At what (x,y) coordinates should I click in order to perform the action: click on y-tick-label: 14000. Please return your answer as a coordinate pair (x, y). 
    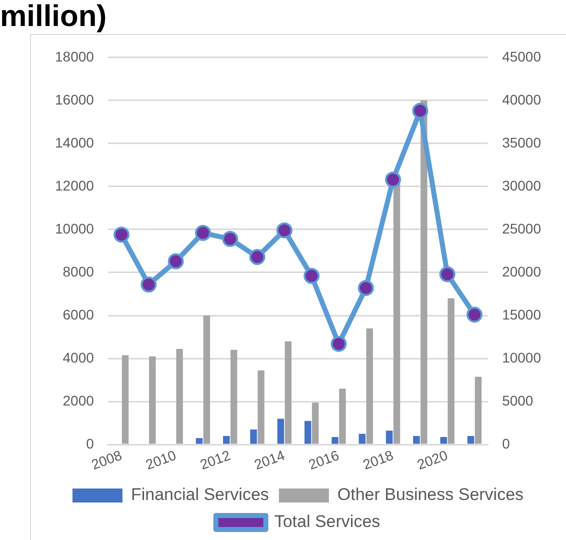
    Looking at the image, I should click on (74, 142).